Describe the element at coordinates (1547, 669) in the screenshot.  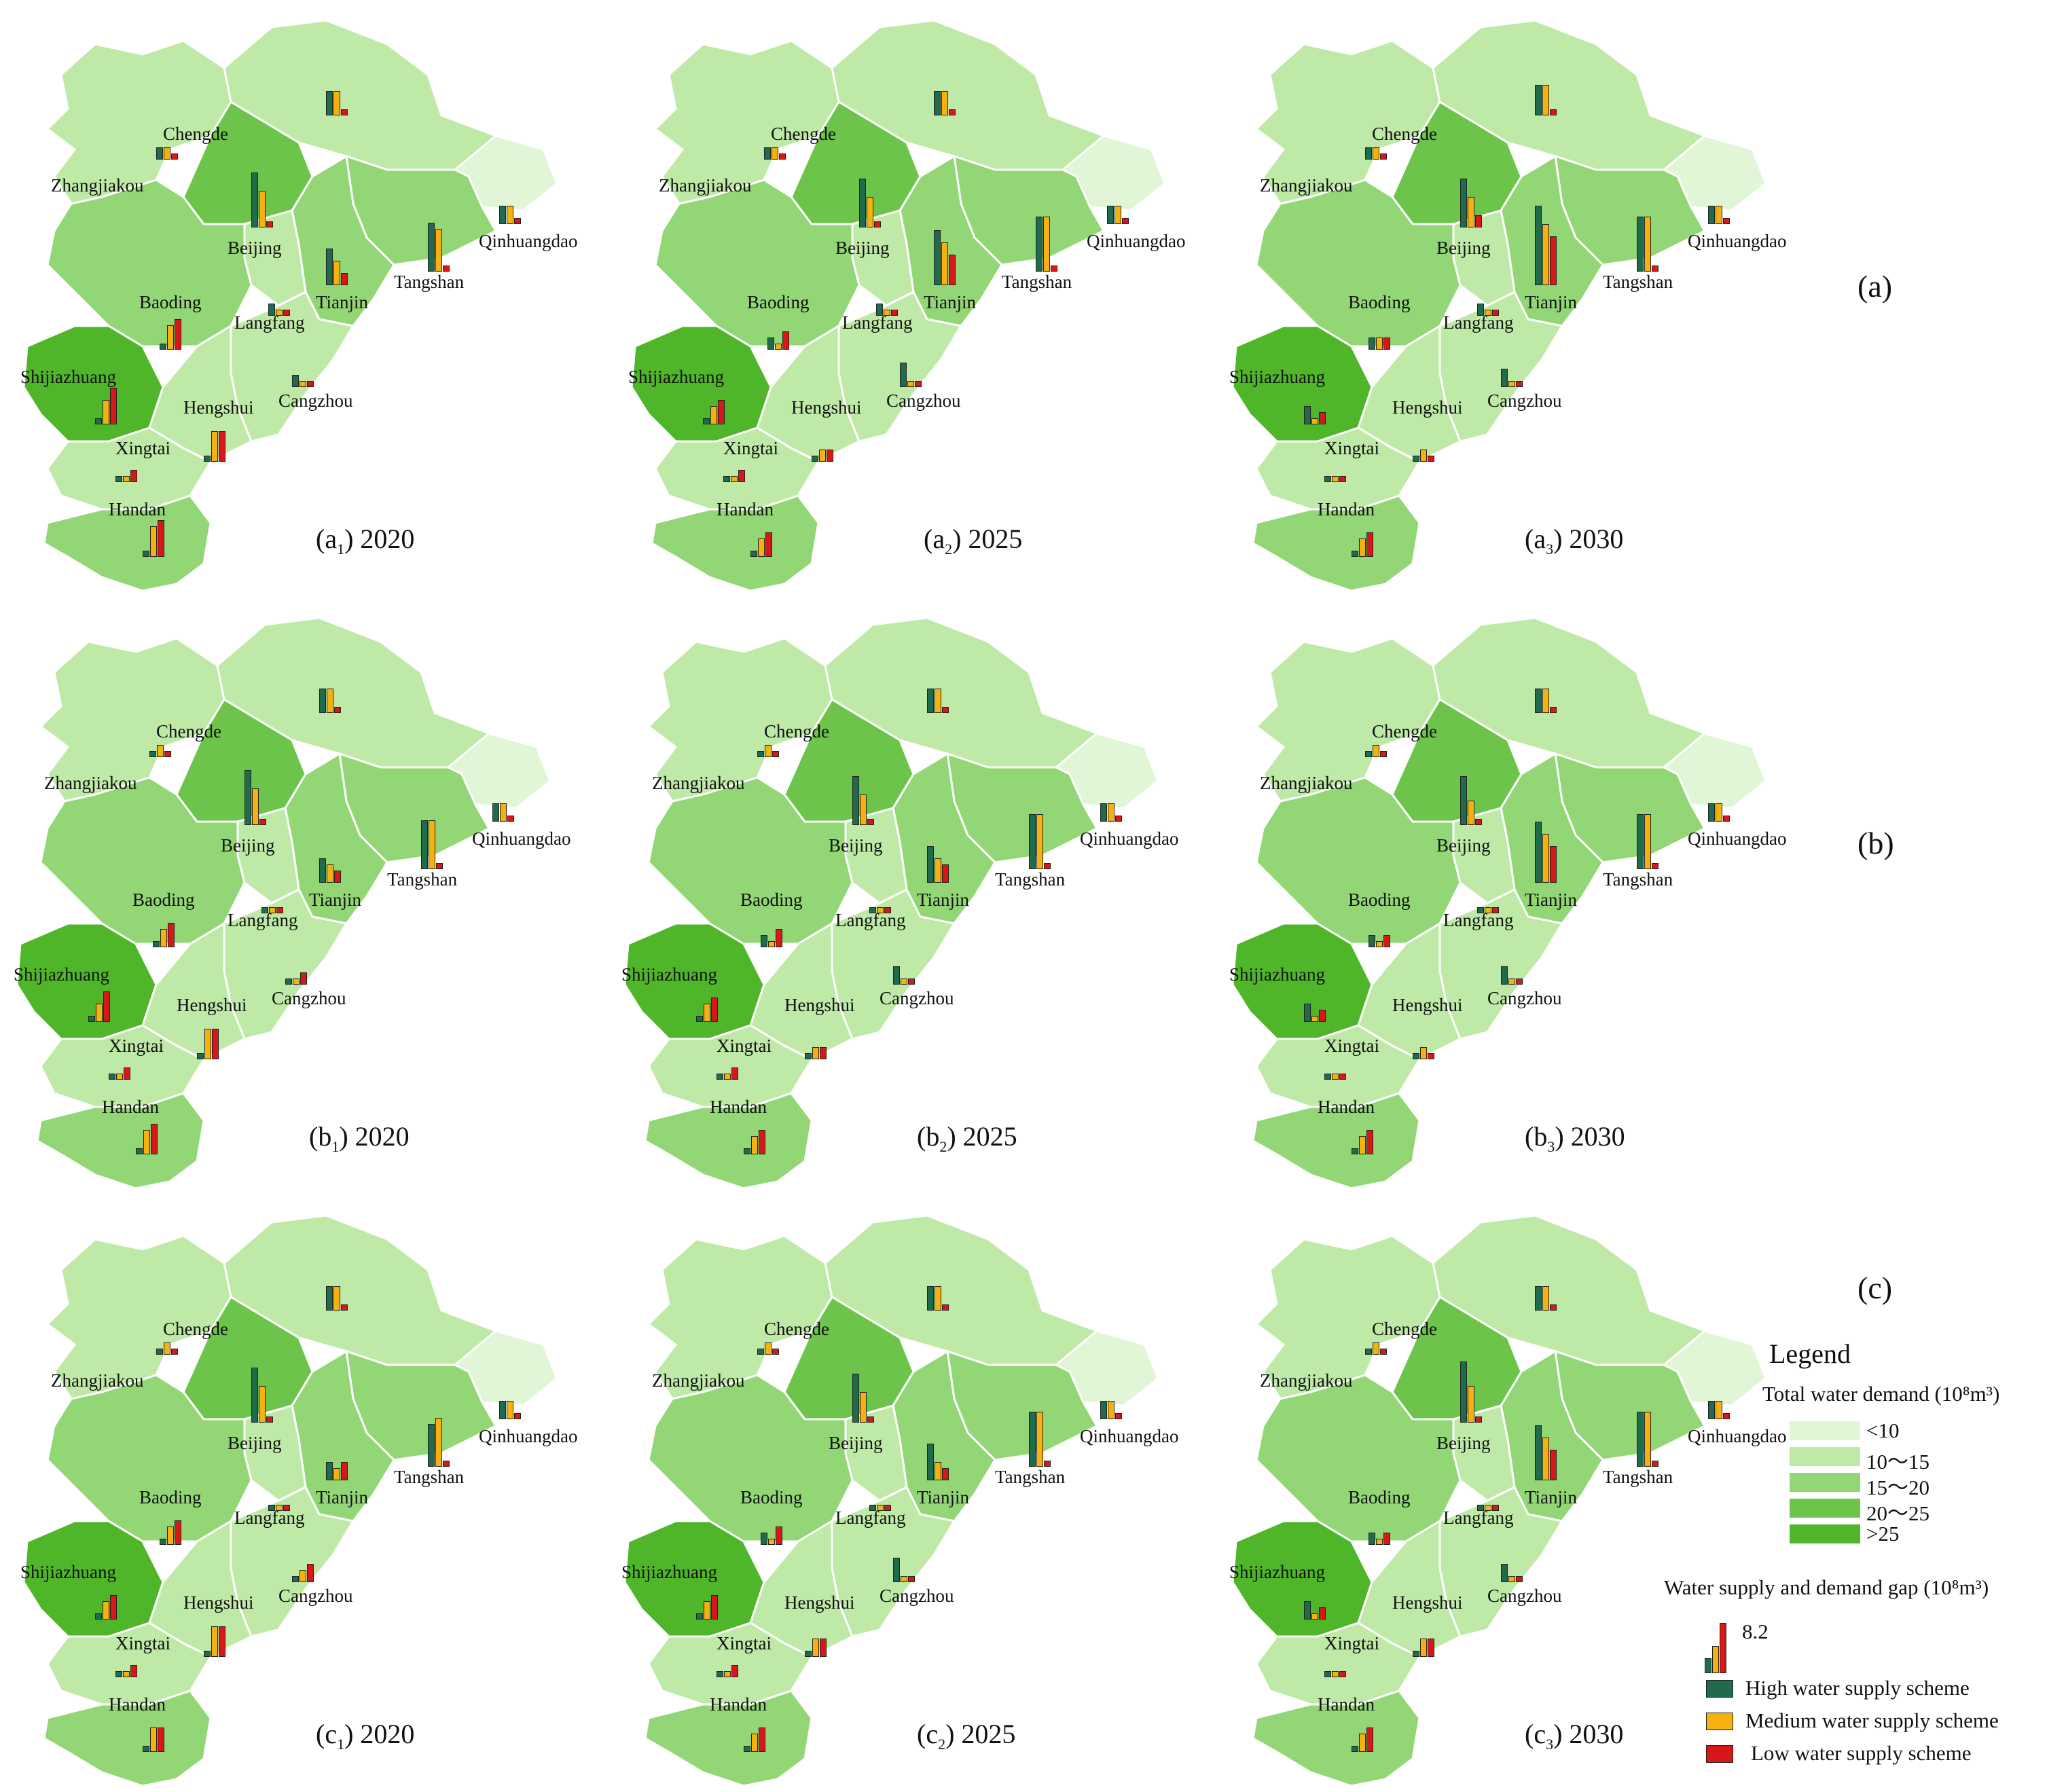
I see `gap-bars-chengde` at that location.